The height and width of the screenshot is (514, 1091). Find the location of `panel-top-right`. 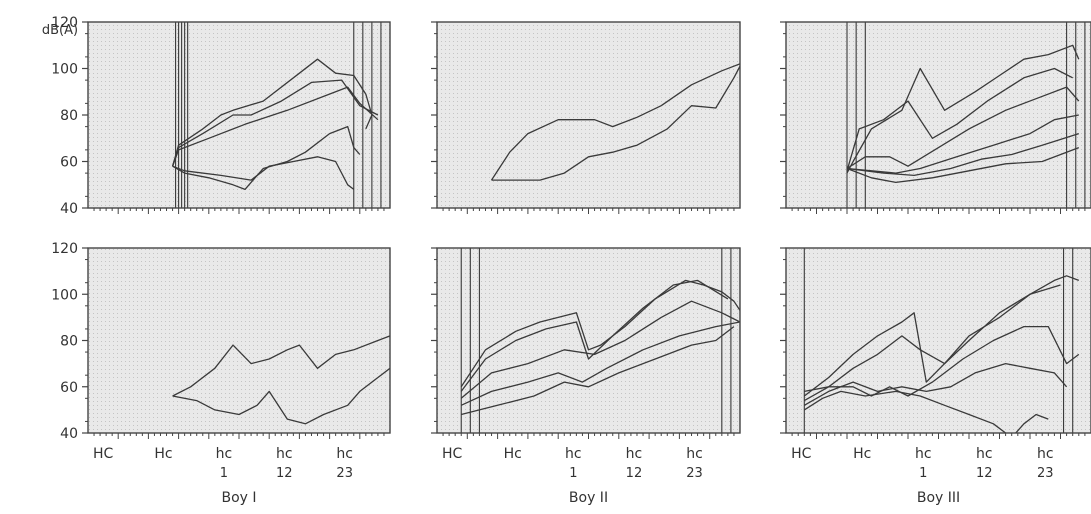

panel-top-right is located at coordinates (935, 117).